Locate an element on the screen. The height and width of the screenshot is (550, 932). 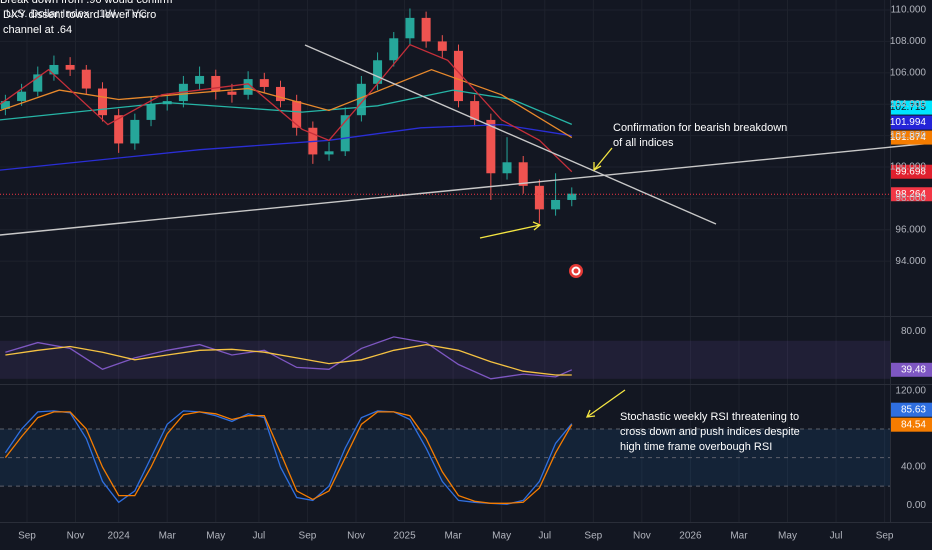
annotation-line: cross down and push indices despite is located at coordinates (710, 432).